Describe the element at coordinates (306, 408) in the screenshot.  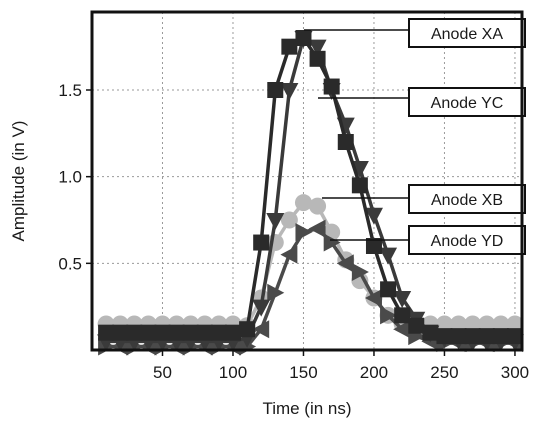
I see `x-axis-title: Time (in ns)` at that location.